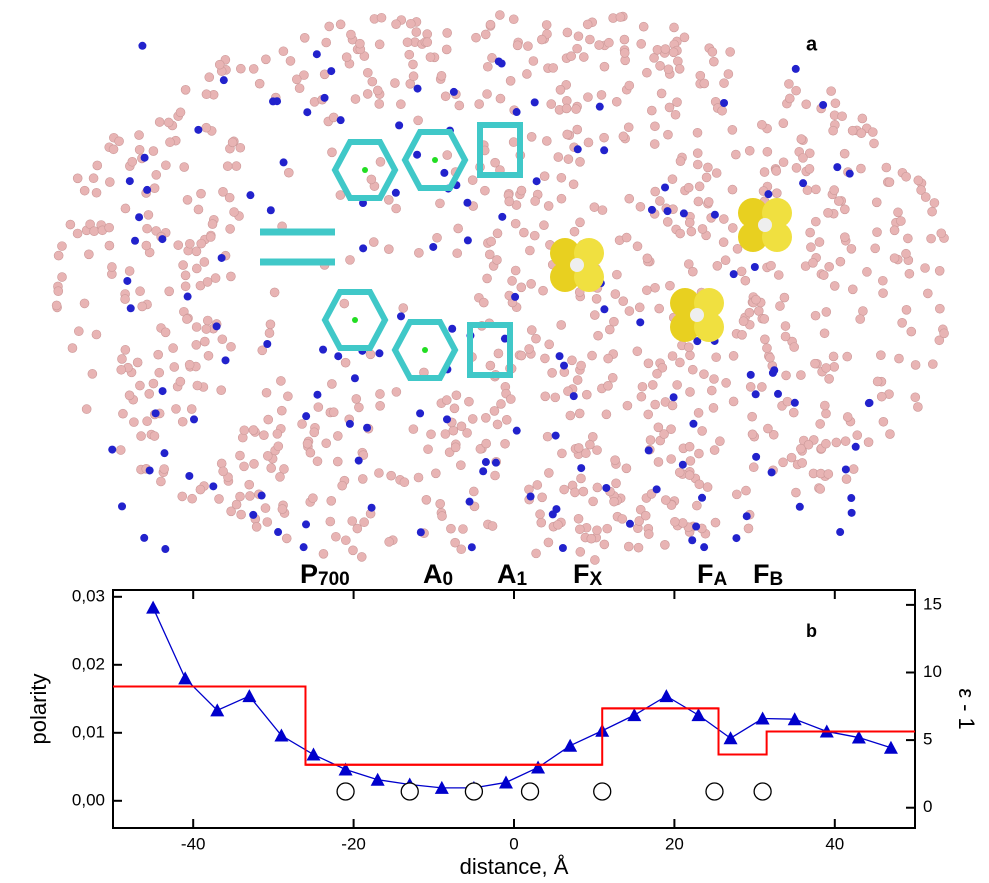 The height and width of the screenshot is (883, 989). What do you see at coordinates (425, 350) in the screenshot?
I see `chlorophyll` at bounding box center [425, 350].